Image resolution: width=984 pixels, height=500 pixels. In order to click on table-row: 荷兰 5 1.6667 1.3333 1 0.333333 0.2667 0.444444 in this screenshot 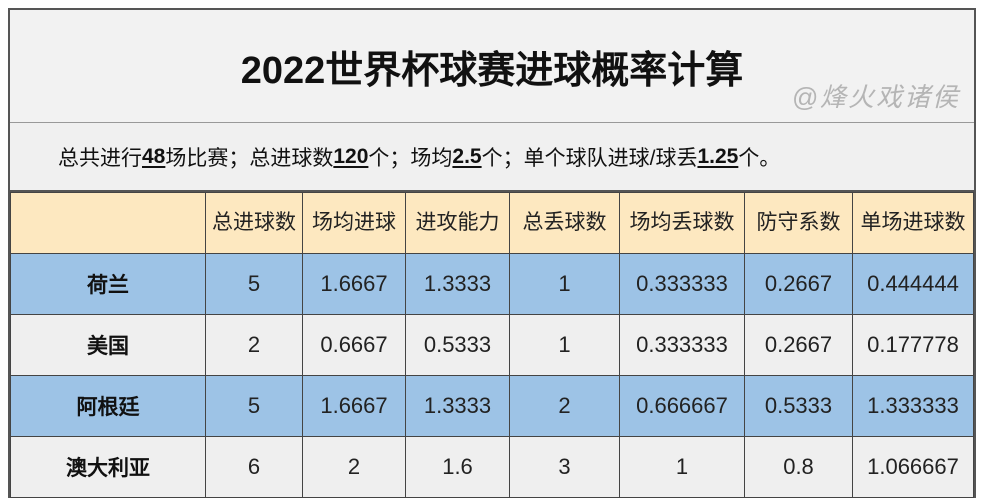, I will do `click(492, 284)`.